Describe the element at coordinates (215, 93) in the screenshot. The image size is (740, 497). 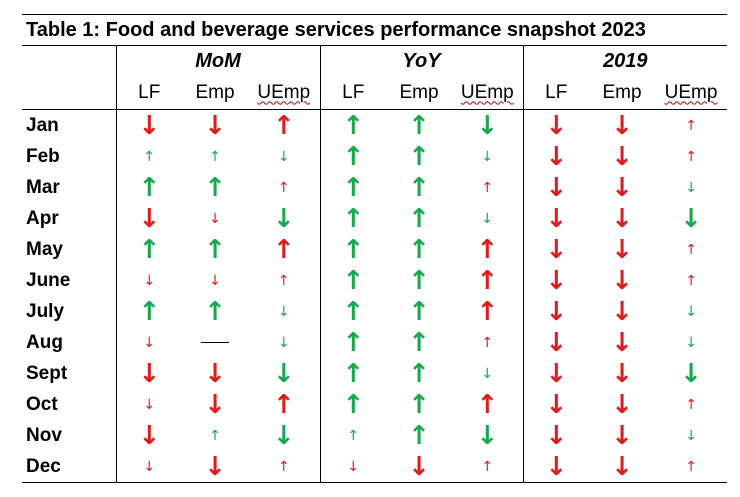
I see `sub-header-emp: Emp` at that location.